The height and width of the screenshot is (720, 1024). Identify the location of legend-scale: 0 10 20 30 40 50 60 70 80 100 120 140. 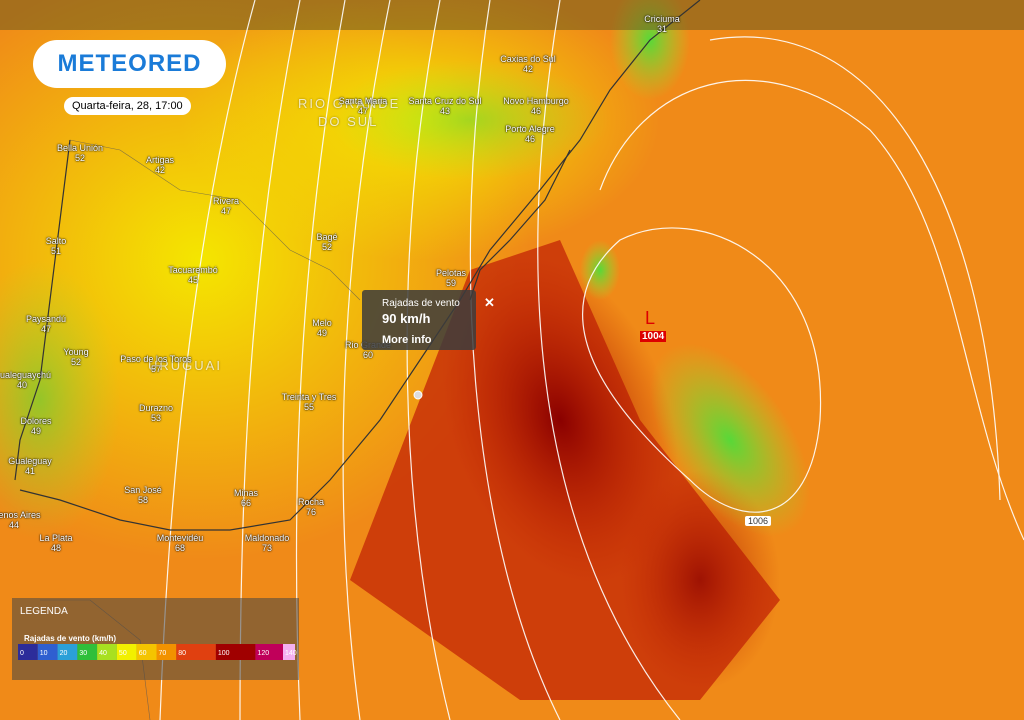
(157, 652).